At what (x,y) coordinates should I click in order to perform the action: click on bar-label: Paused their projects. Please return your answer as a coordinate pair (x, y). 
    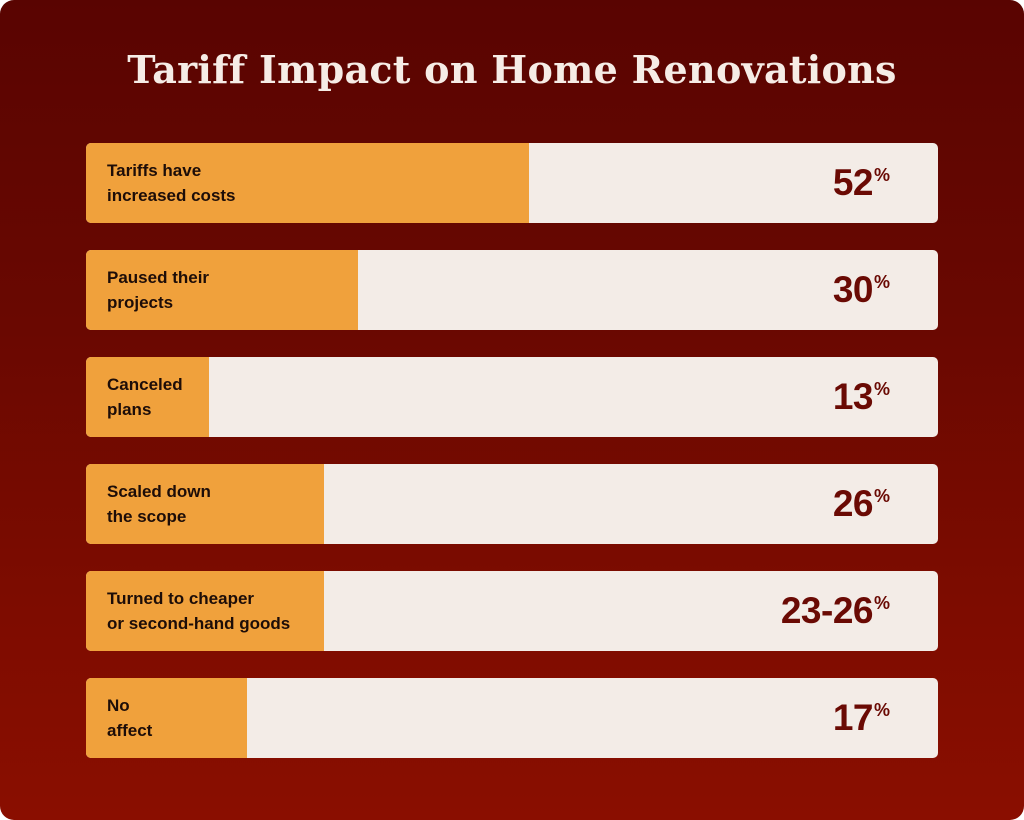
    Looking at the image, I should click on (158, 290).